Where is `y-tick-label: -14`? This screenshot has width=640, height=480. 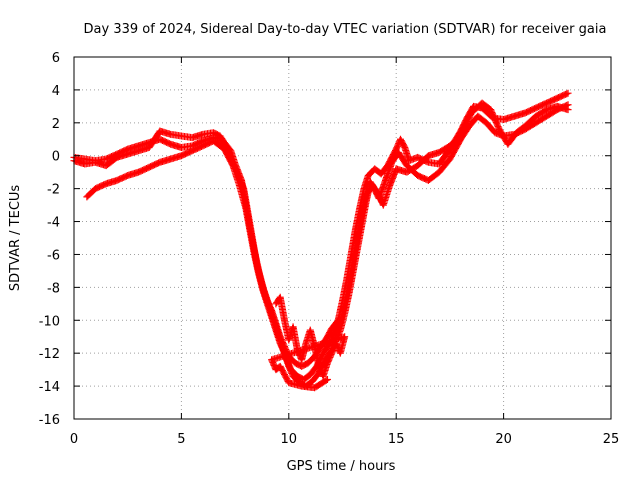
y-tick-label: -14 is located at coordinates (49, 387).